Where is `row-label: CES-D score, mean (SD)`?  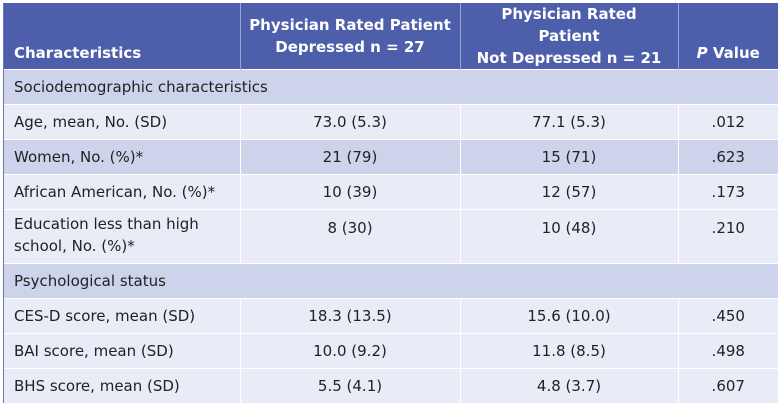 row-label: CES-D score, mean (SD) is located at coordinates (122, 316).